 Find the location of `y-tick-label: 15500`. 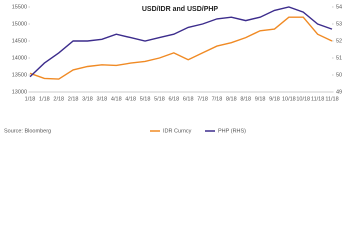

y-tick-label: 15500 is located at coordinates (19, 7).